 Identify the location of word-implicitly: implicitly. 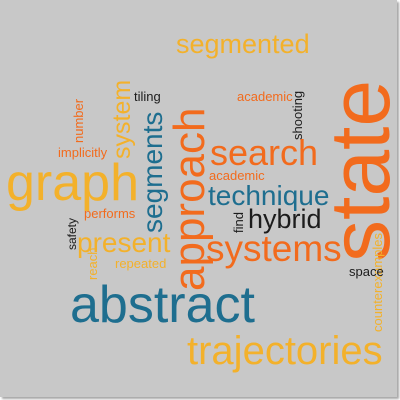
(83, 152).